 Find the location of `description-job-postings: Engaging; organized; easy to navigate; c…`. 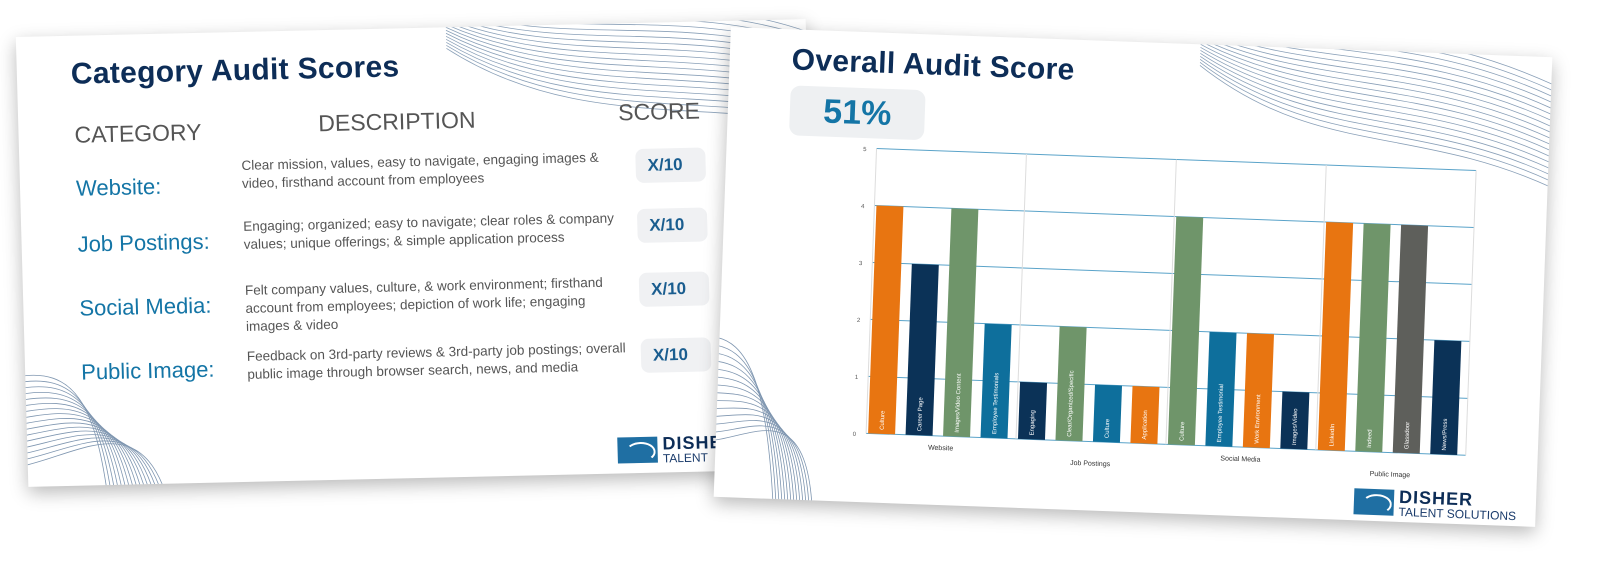

description-job-postings: Engaging; organized; easy to navigate; c… is located at coordinates (428, 231).